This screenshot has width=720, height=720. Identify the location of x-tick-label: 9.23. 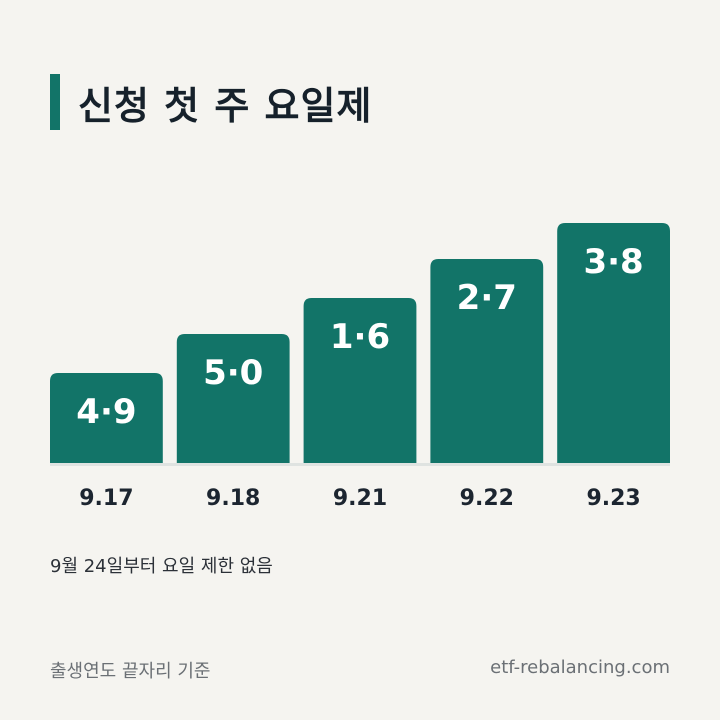
(613, 498).